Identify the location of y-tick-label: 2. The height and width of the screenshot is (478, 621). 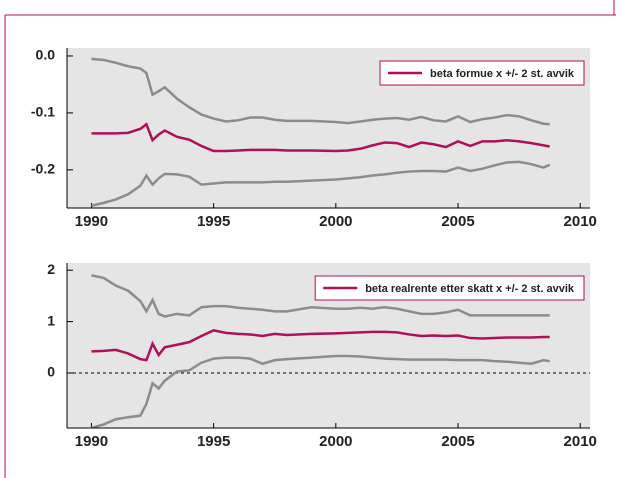
(51, 269).